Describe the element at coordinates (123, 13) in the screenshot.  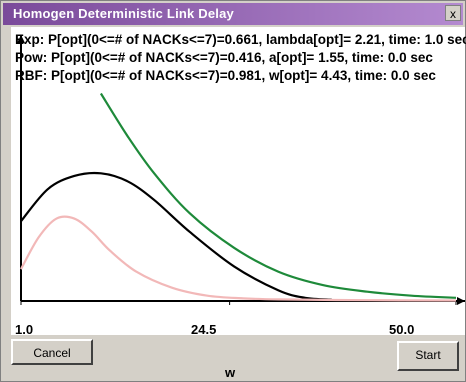
I see `window-title: Homogen Deterministic Link Delay` at that location.